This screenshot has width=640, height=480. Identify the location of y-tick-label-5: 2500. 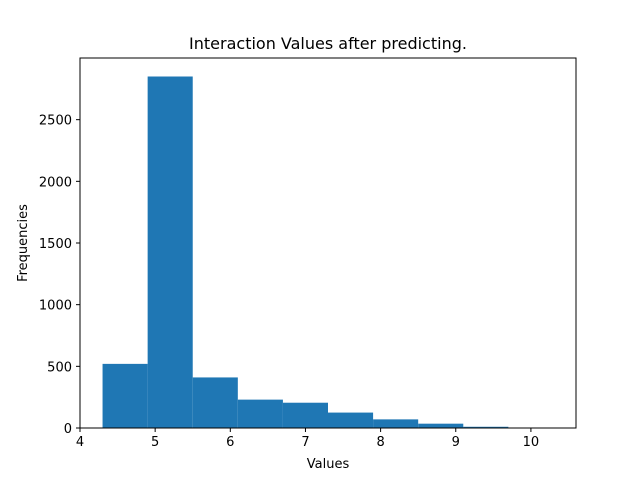
(55, 121).